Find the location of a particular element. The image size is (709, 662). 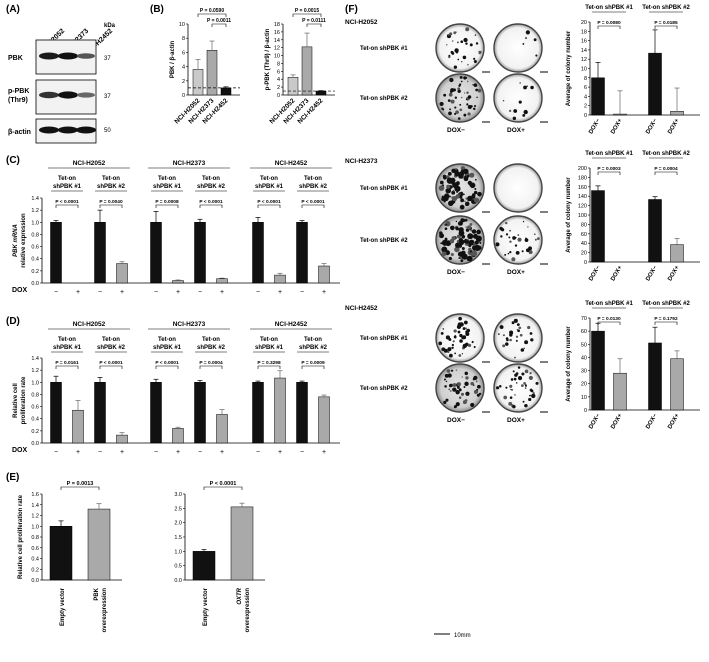

blot-band is located at coordinates (49, 56).